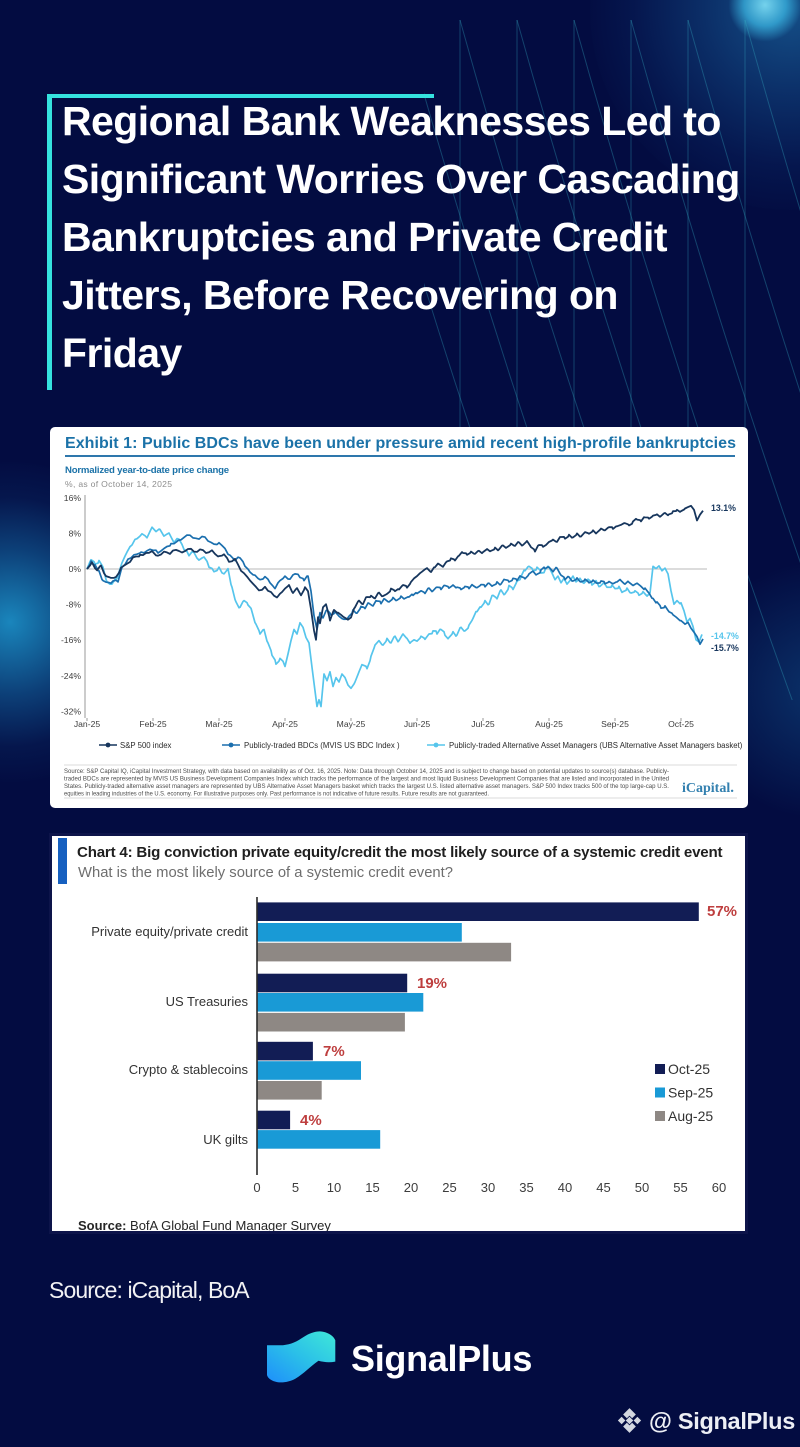 This screenshot has width=800, height=1447. I want to click on svg-text: 50, so click(642, 1187).